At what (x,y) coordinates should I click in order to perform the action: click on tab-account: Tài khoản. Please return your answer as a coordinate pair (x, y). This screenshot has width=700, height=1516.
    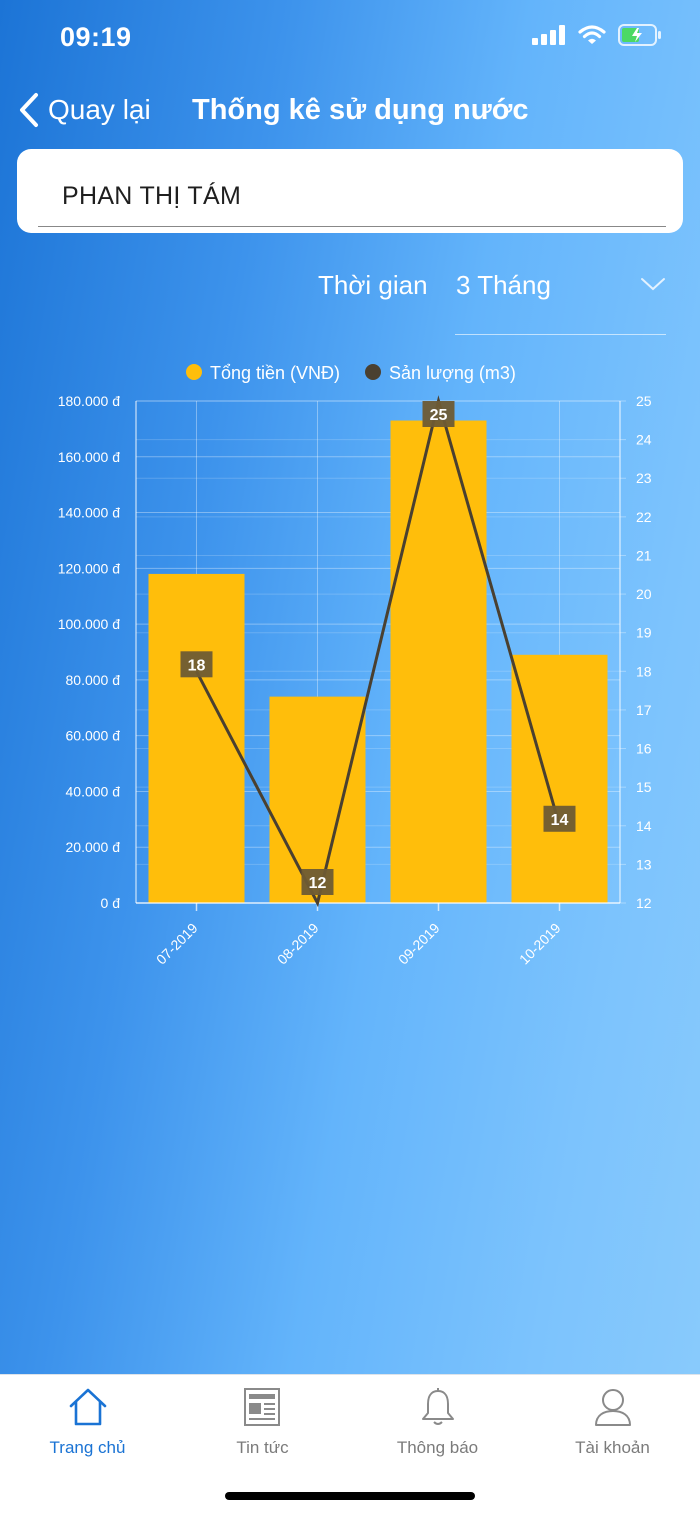
    Looking at the image, I should click on (612, 1425).